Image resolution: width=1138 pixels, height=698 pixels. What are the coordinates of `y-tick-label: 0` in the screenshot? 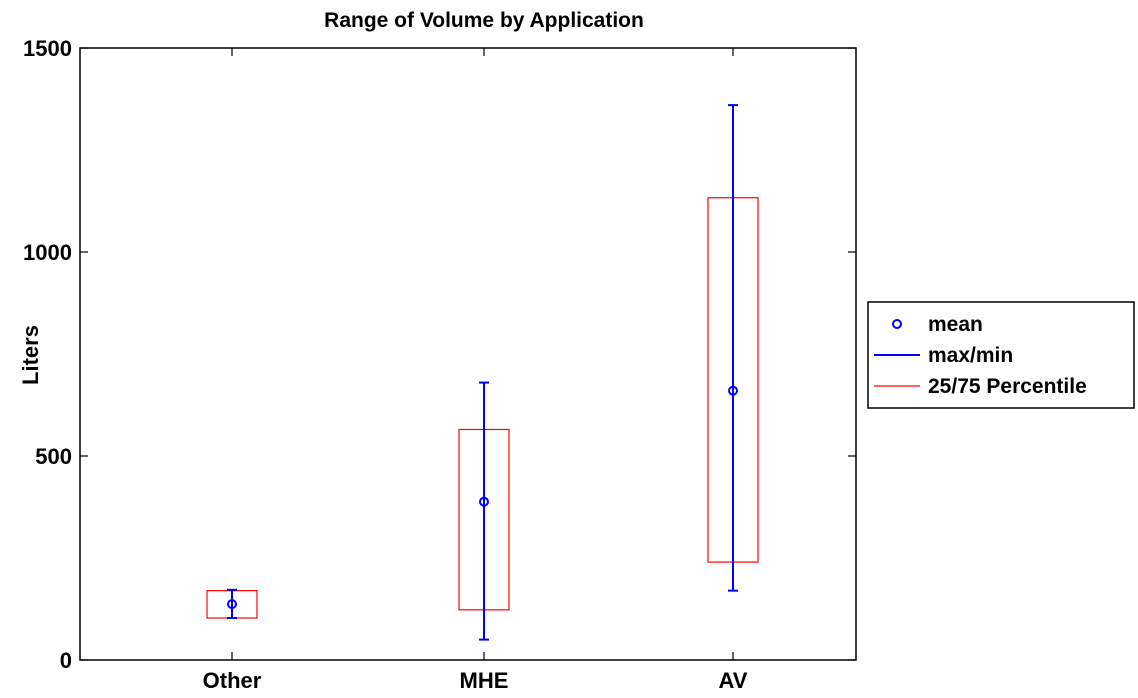 It's located at (66, 660).